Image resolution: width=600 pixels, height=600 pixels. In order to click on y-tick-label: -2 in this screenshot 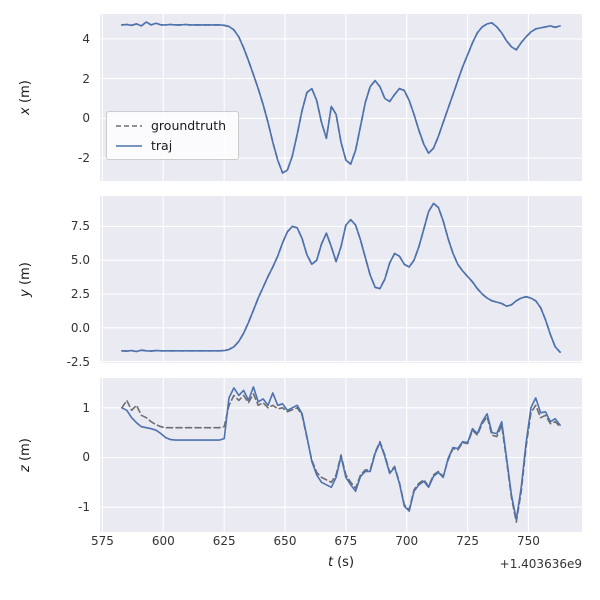, I will do `click(84, 158)`.